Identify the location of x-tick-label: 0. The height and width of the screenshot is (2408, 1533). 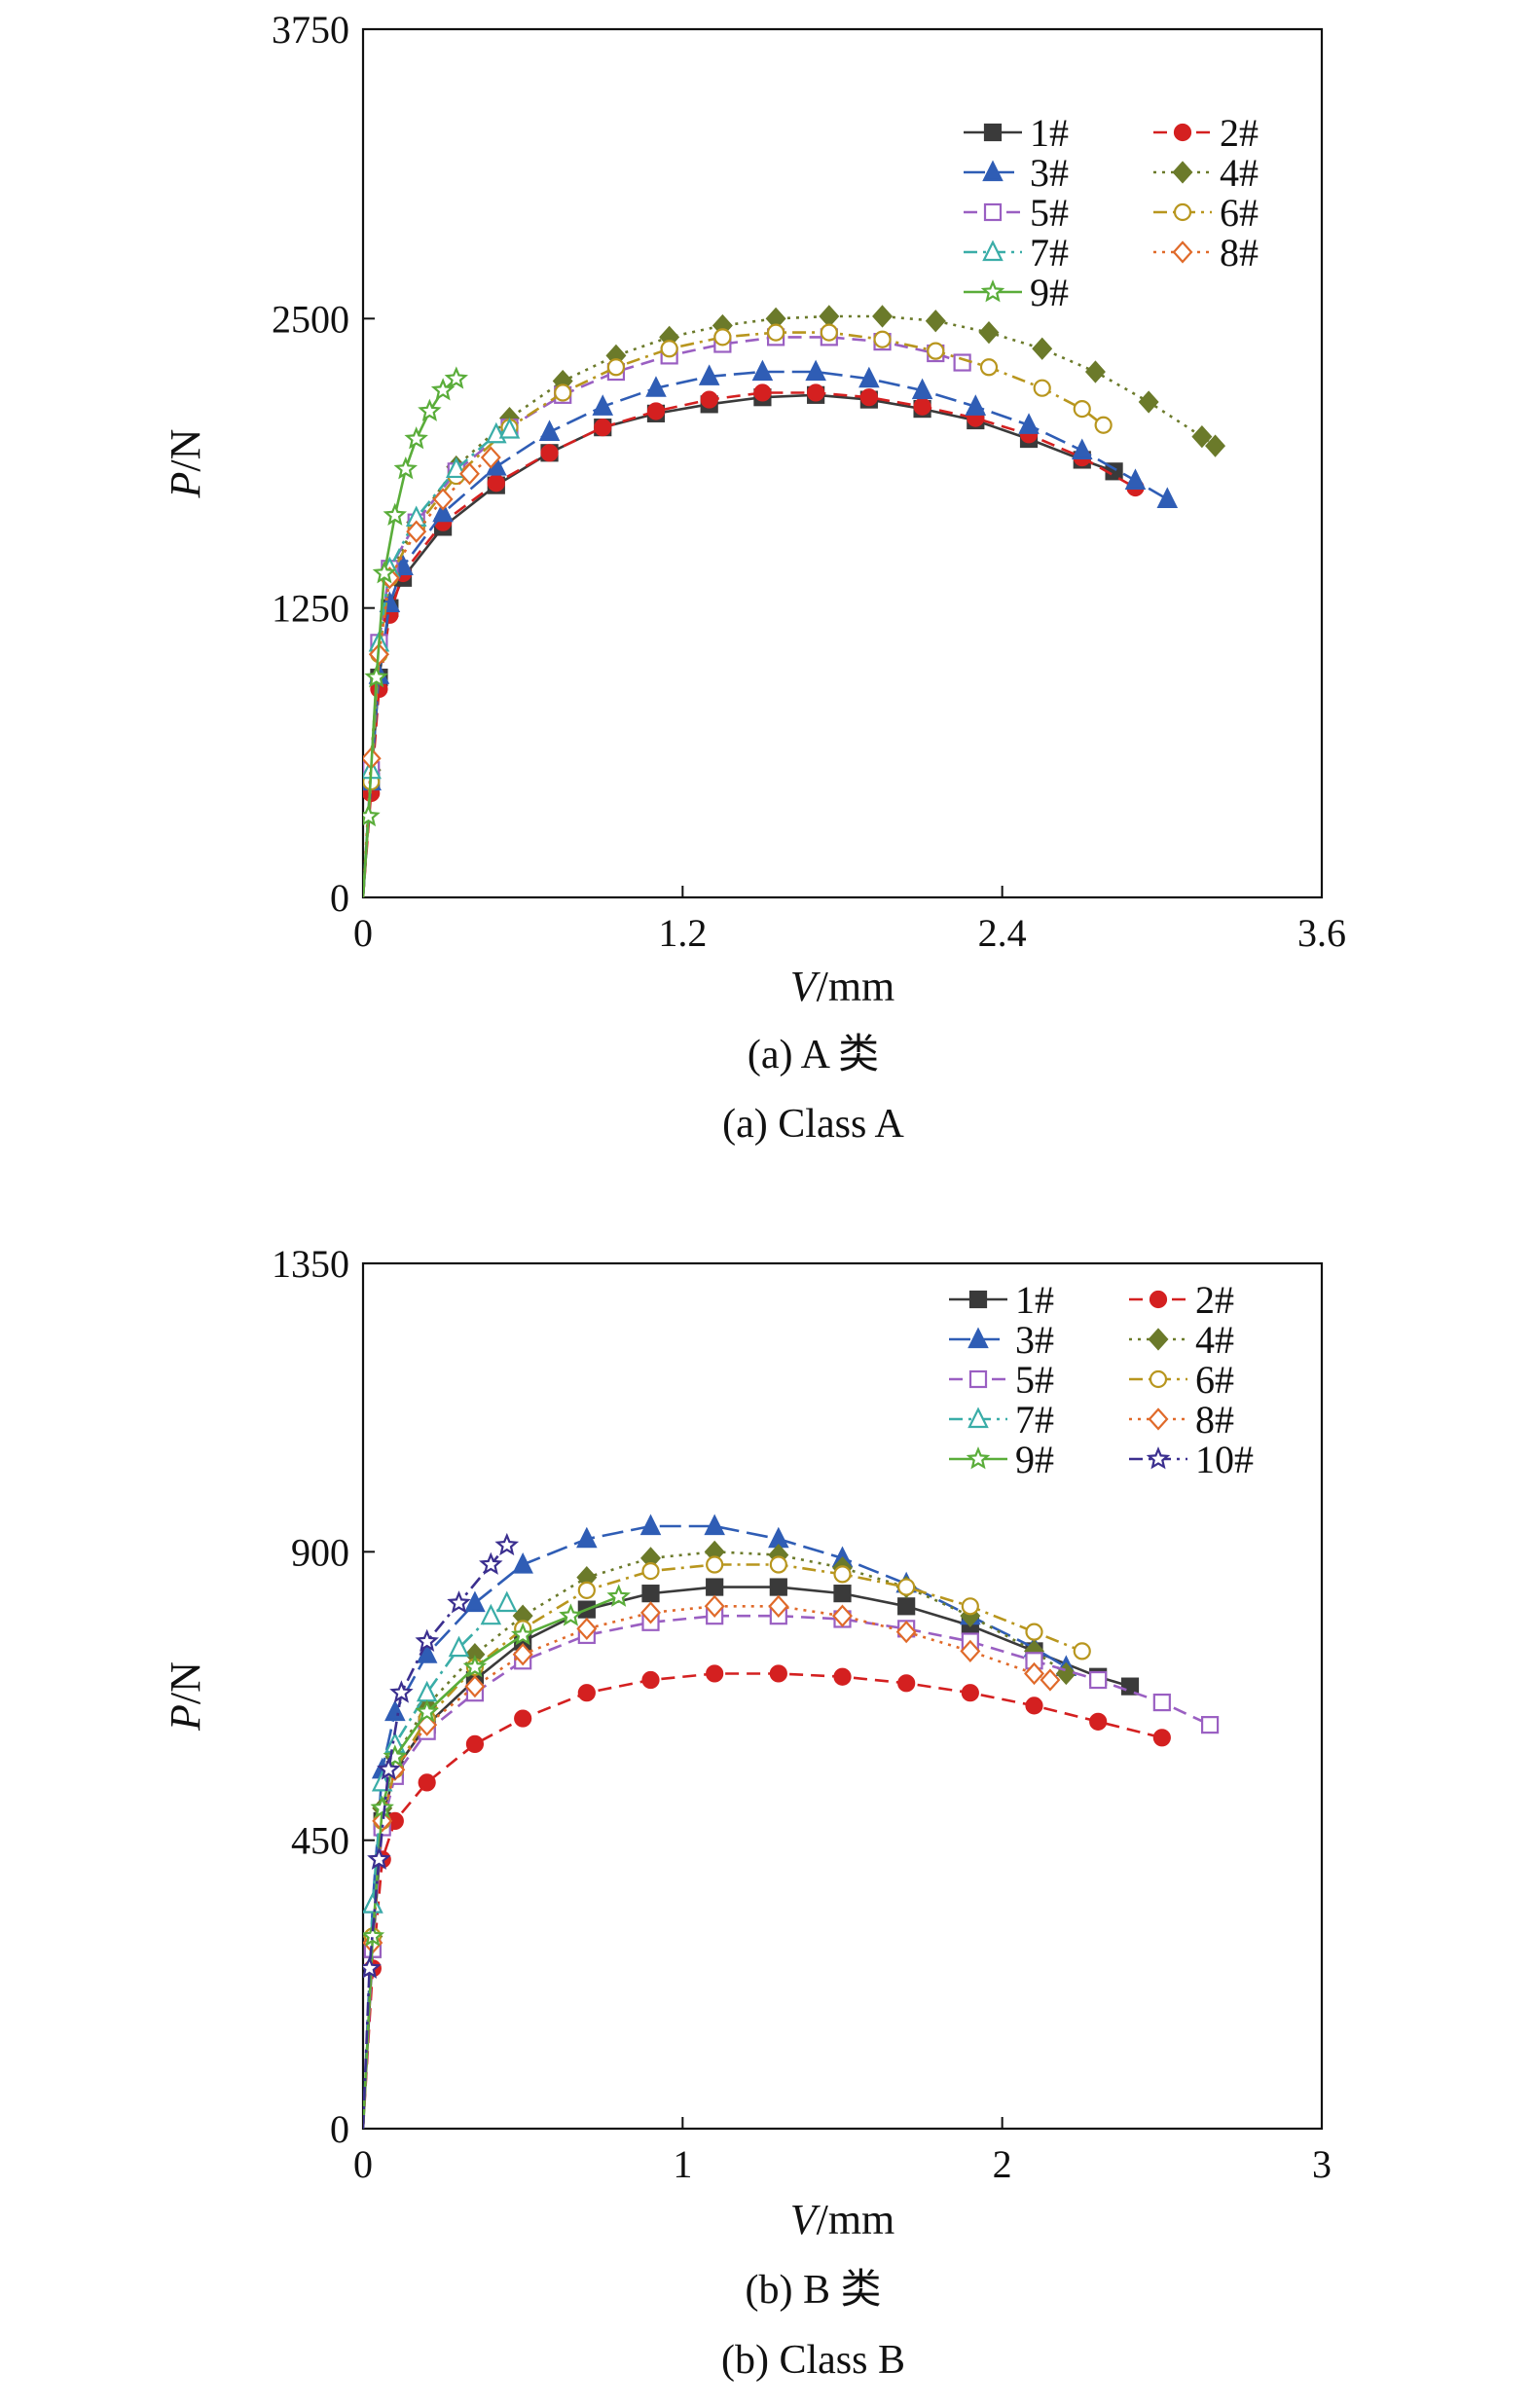
(363, 933).